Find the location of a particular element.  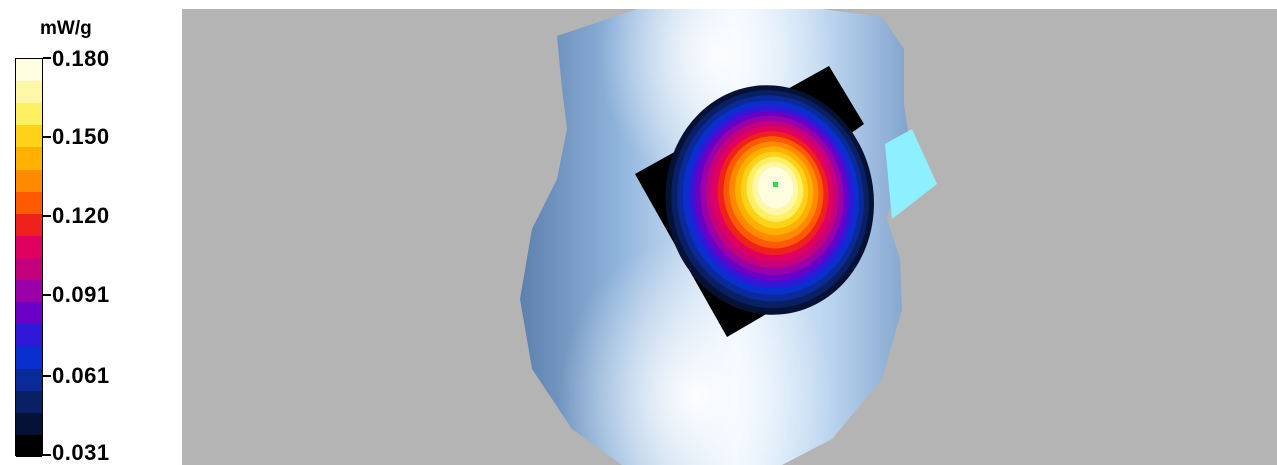

panel-divider is located at coordinates (181, 232).